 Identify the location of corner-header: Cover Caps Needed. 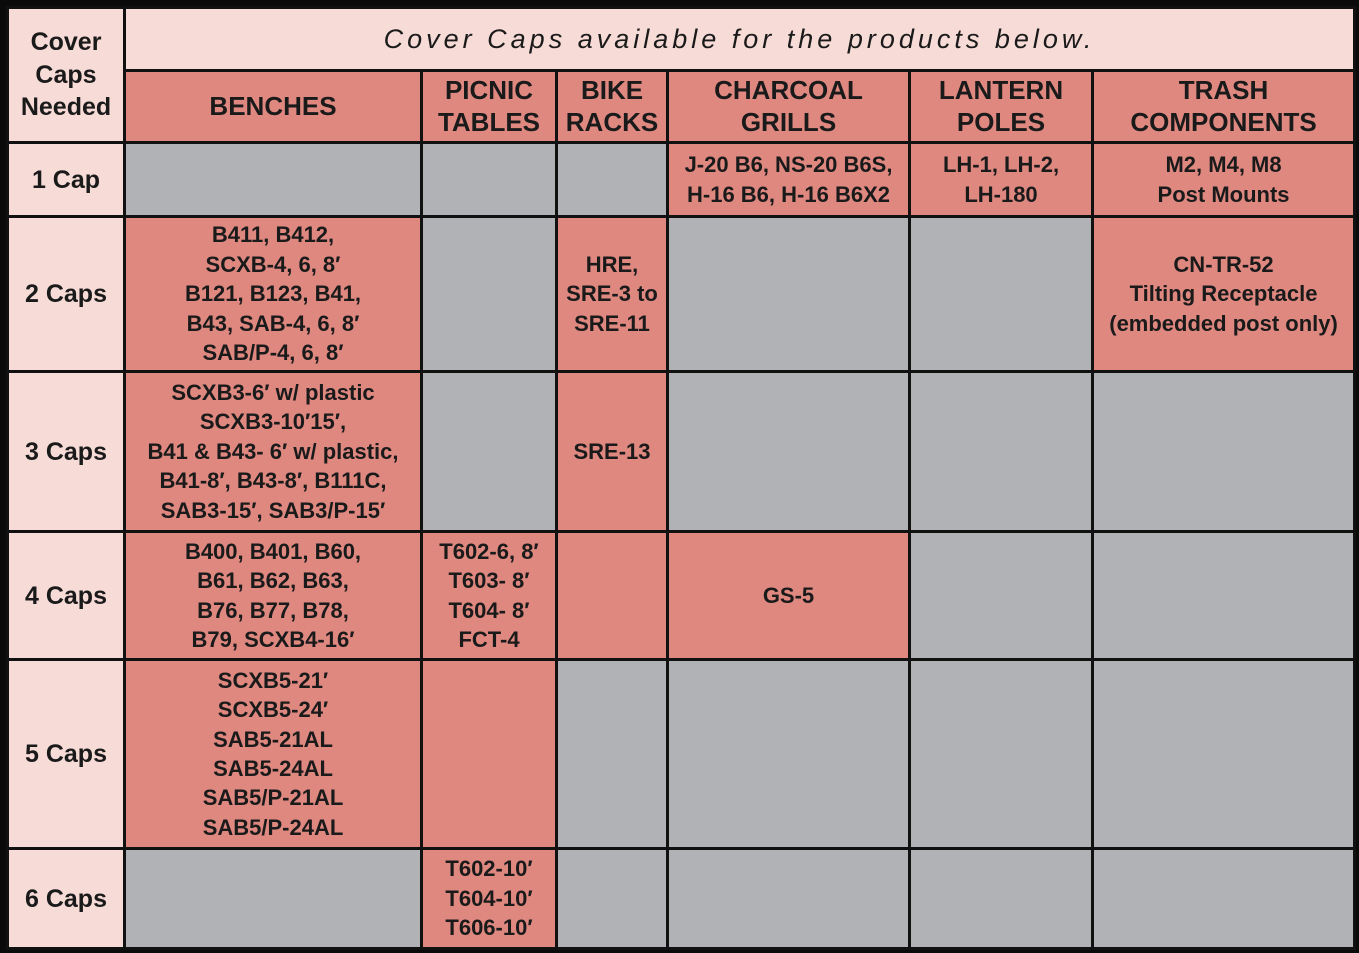
(66, 75).